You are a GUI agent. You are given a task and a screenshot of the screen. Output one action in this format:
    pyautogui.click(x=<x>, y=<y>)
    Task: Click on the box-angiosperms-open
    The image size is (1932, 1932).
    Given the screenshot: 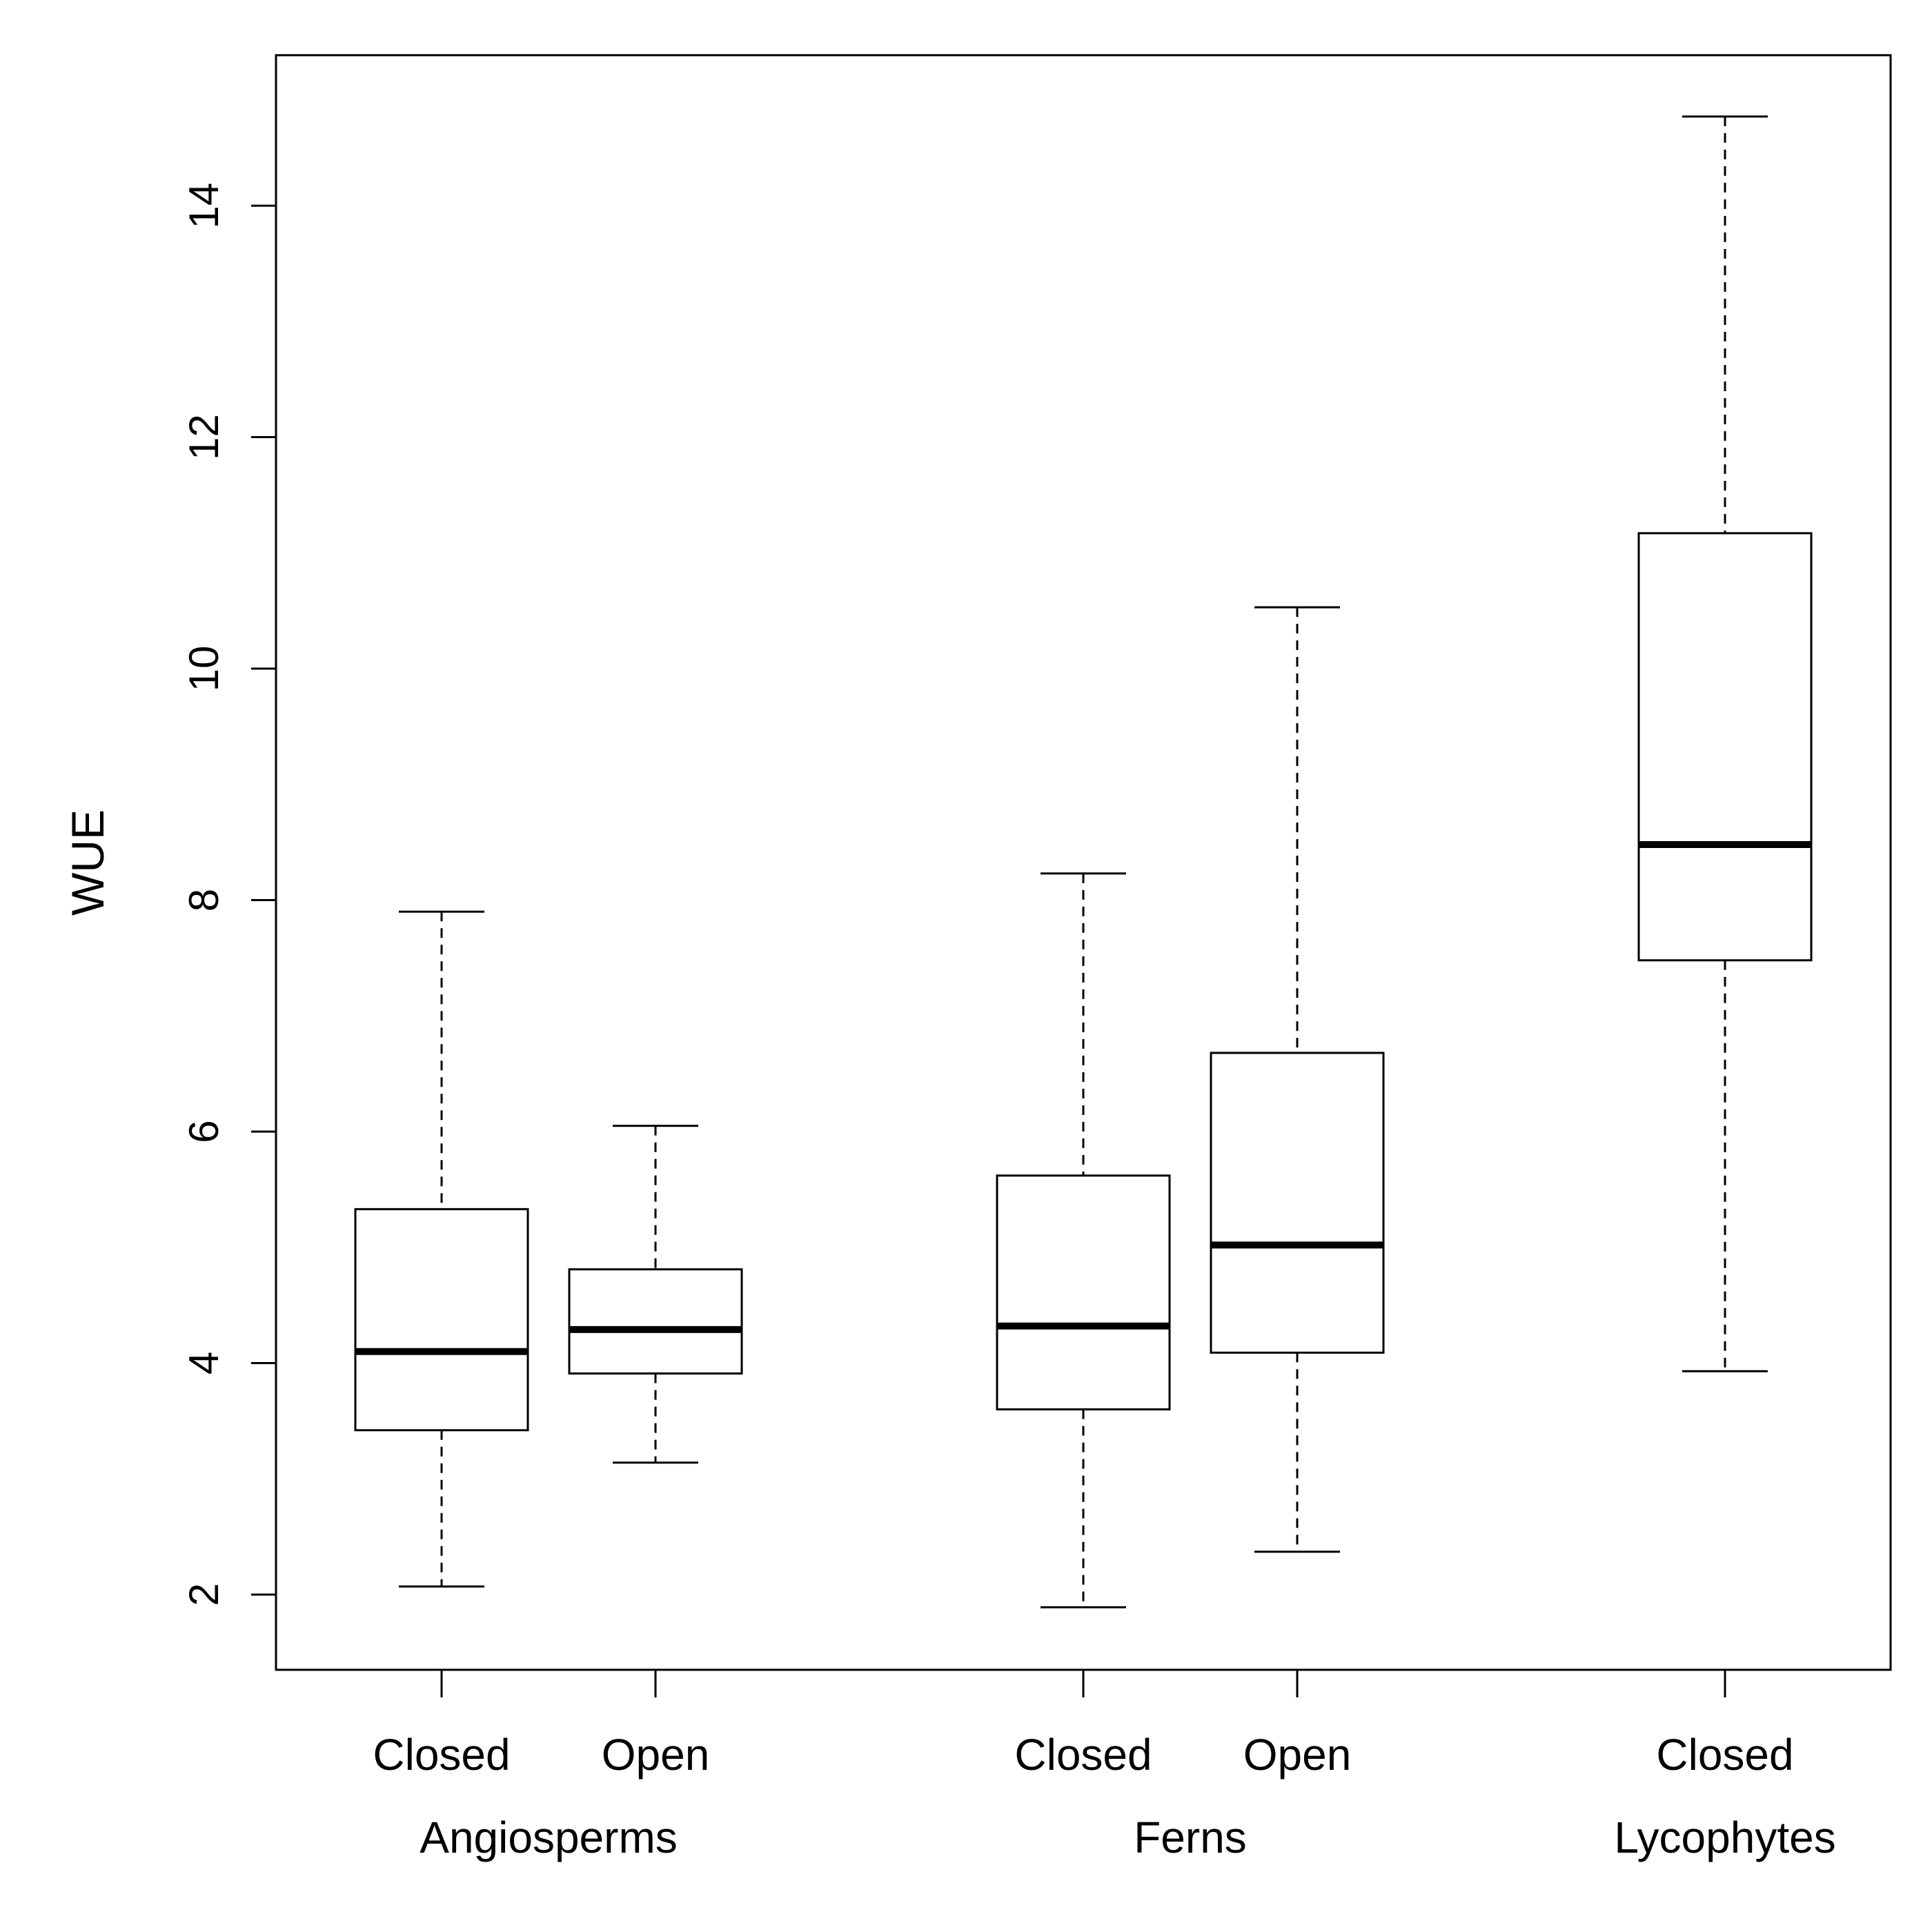 What is the action you would take?
    pyautogui.click(x=655, y=1294)
    